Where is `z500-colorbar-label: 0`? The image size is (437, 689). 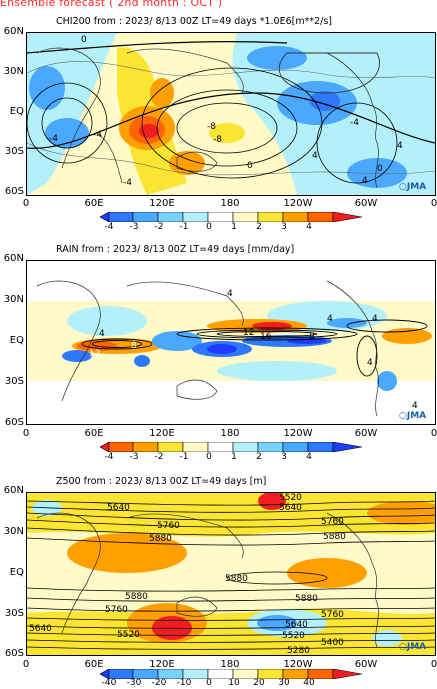 z500-colorbar-label: 0 is located at coordinates (209, 683).